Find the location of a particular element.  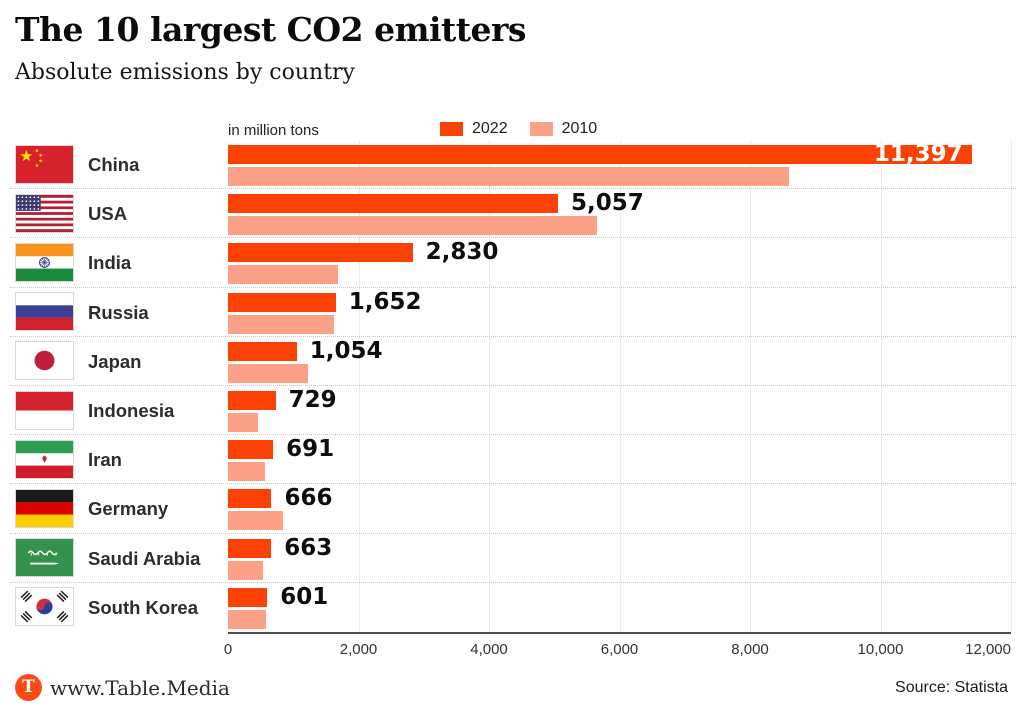

country-label: China is located at coordinates (114, 164).